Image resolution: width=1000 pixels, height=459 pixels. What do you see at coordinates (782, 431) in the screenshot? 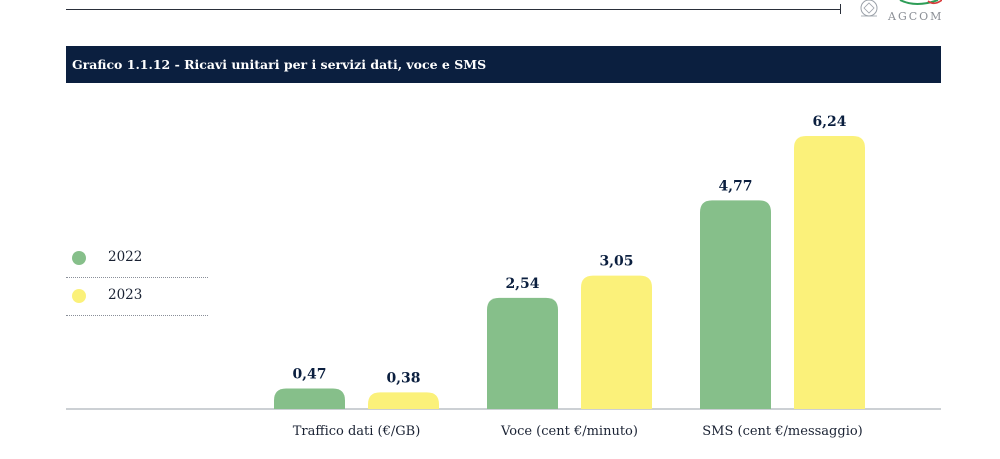
I see `category-label-2: SMS (cent €/messaggio)` at bounding box center [782, 431].